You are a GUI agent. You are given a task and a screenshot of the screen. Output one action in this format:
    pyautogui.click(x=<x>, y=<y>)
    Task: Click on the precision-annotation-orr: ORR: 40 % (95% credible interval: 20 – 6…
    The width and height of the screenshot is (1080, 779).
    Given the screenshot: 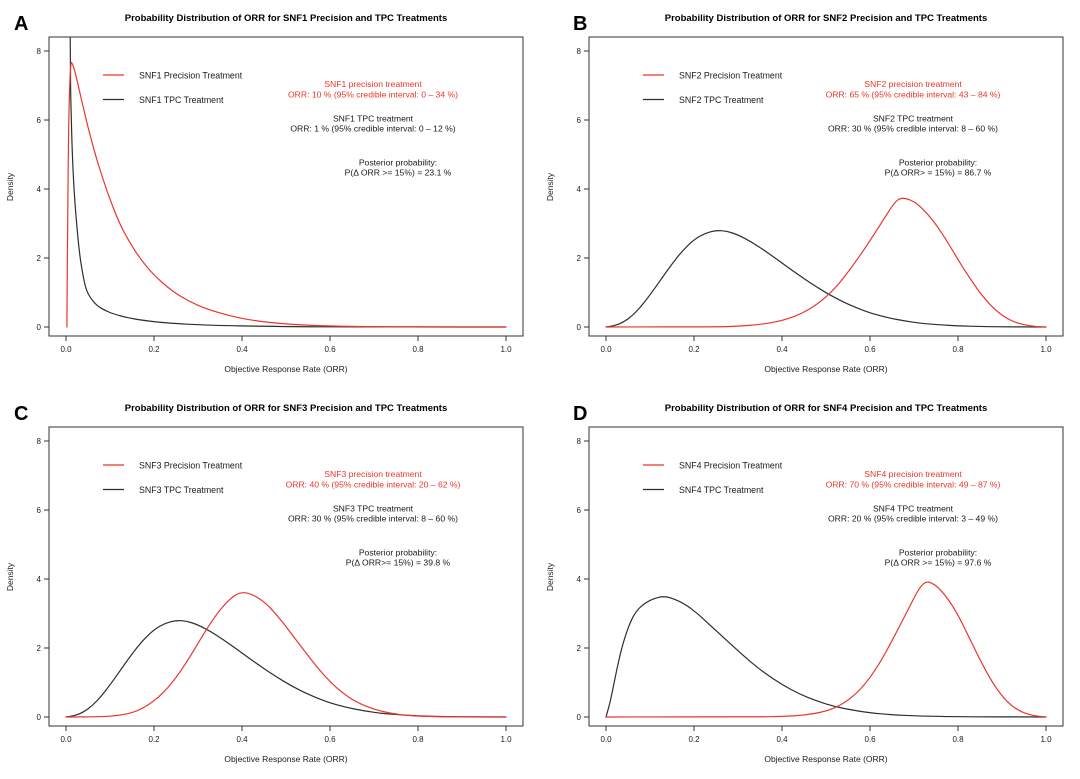 What is the action you would take?
    pyautogui.click(x=373, y=485)
    